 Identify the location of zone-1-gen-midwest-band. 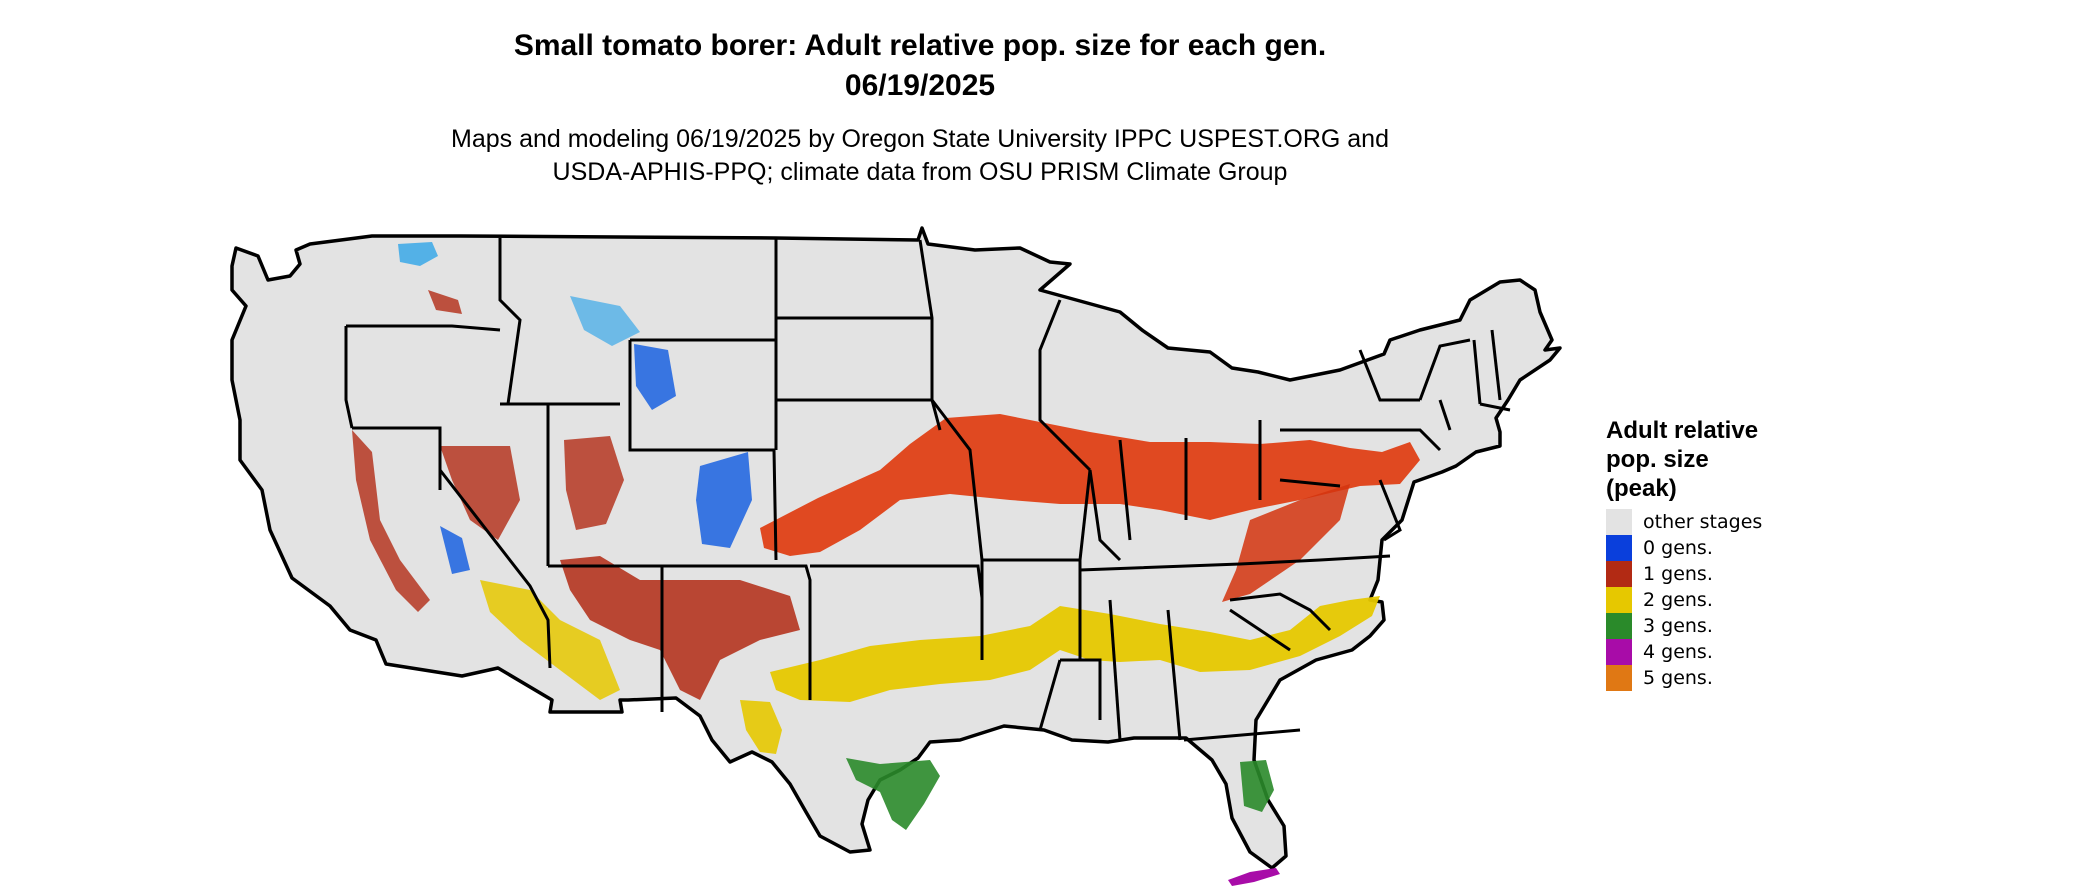
(1090, 485).